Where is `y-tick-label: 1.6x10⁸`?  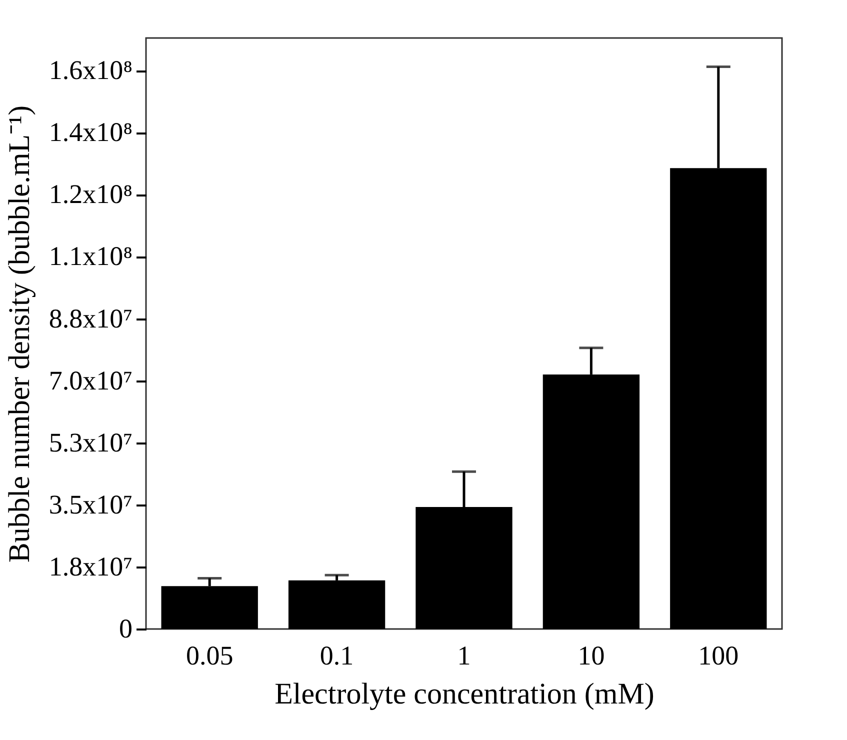 y-tick-label: 1.6x10⁸ is located at coordinates (90, 70).